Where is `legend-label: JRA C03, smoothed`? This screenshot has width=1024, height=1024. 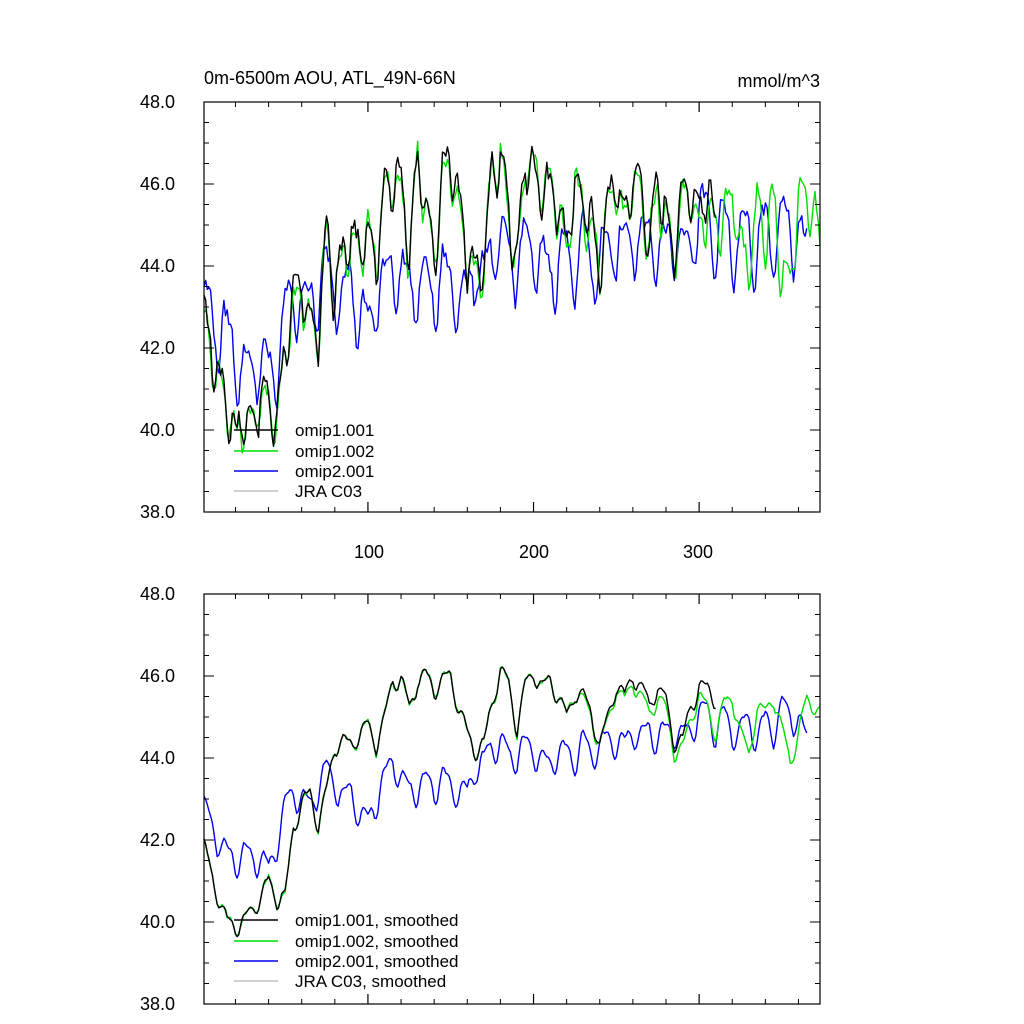
legend-label: JRA C03, smoothed is located at coordinates (370, 981).